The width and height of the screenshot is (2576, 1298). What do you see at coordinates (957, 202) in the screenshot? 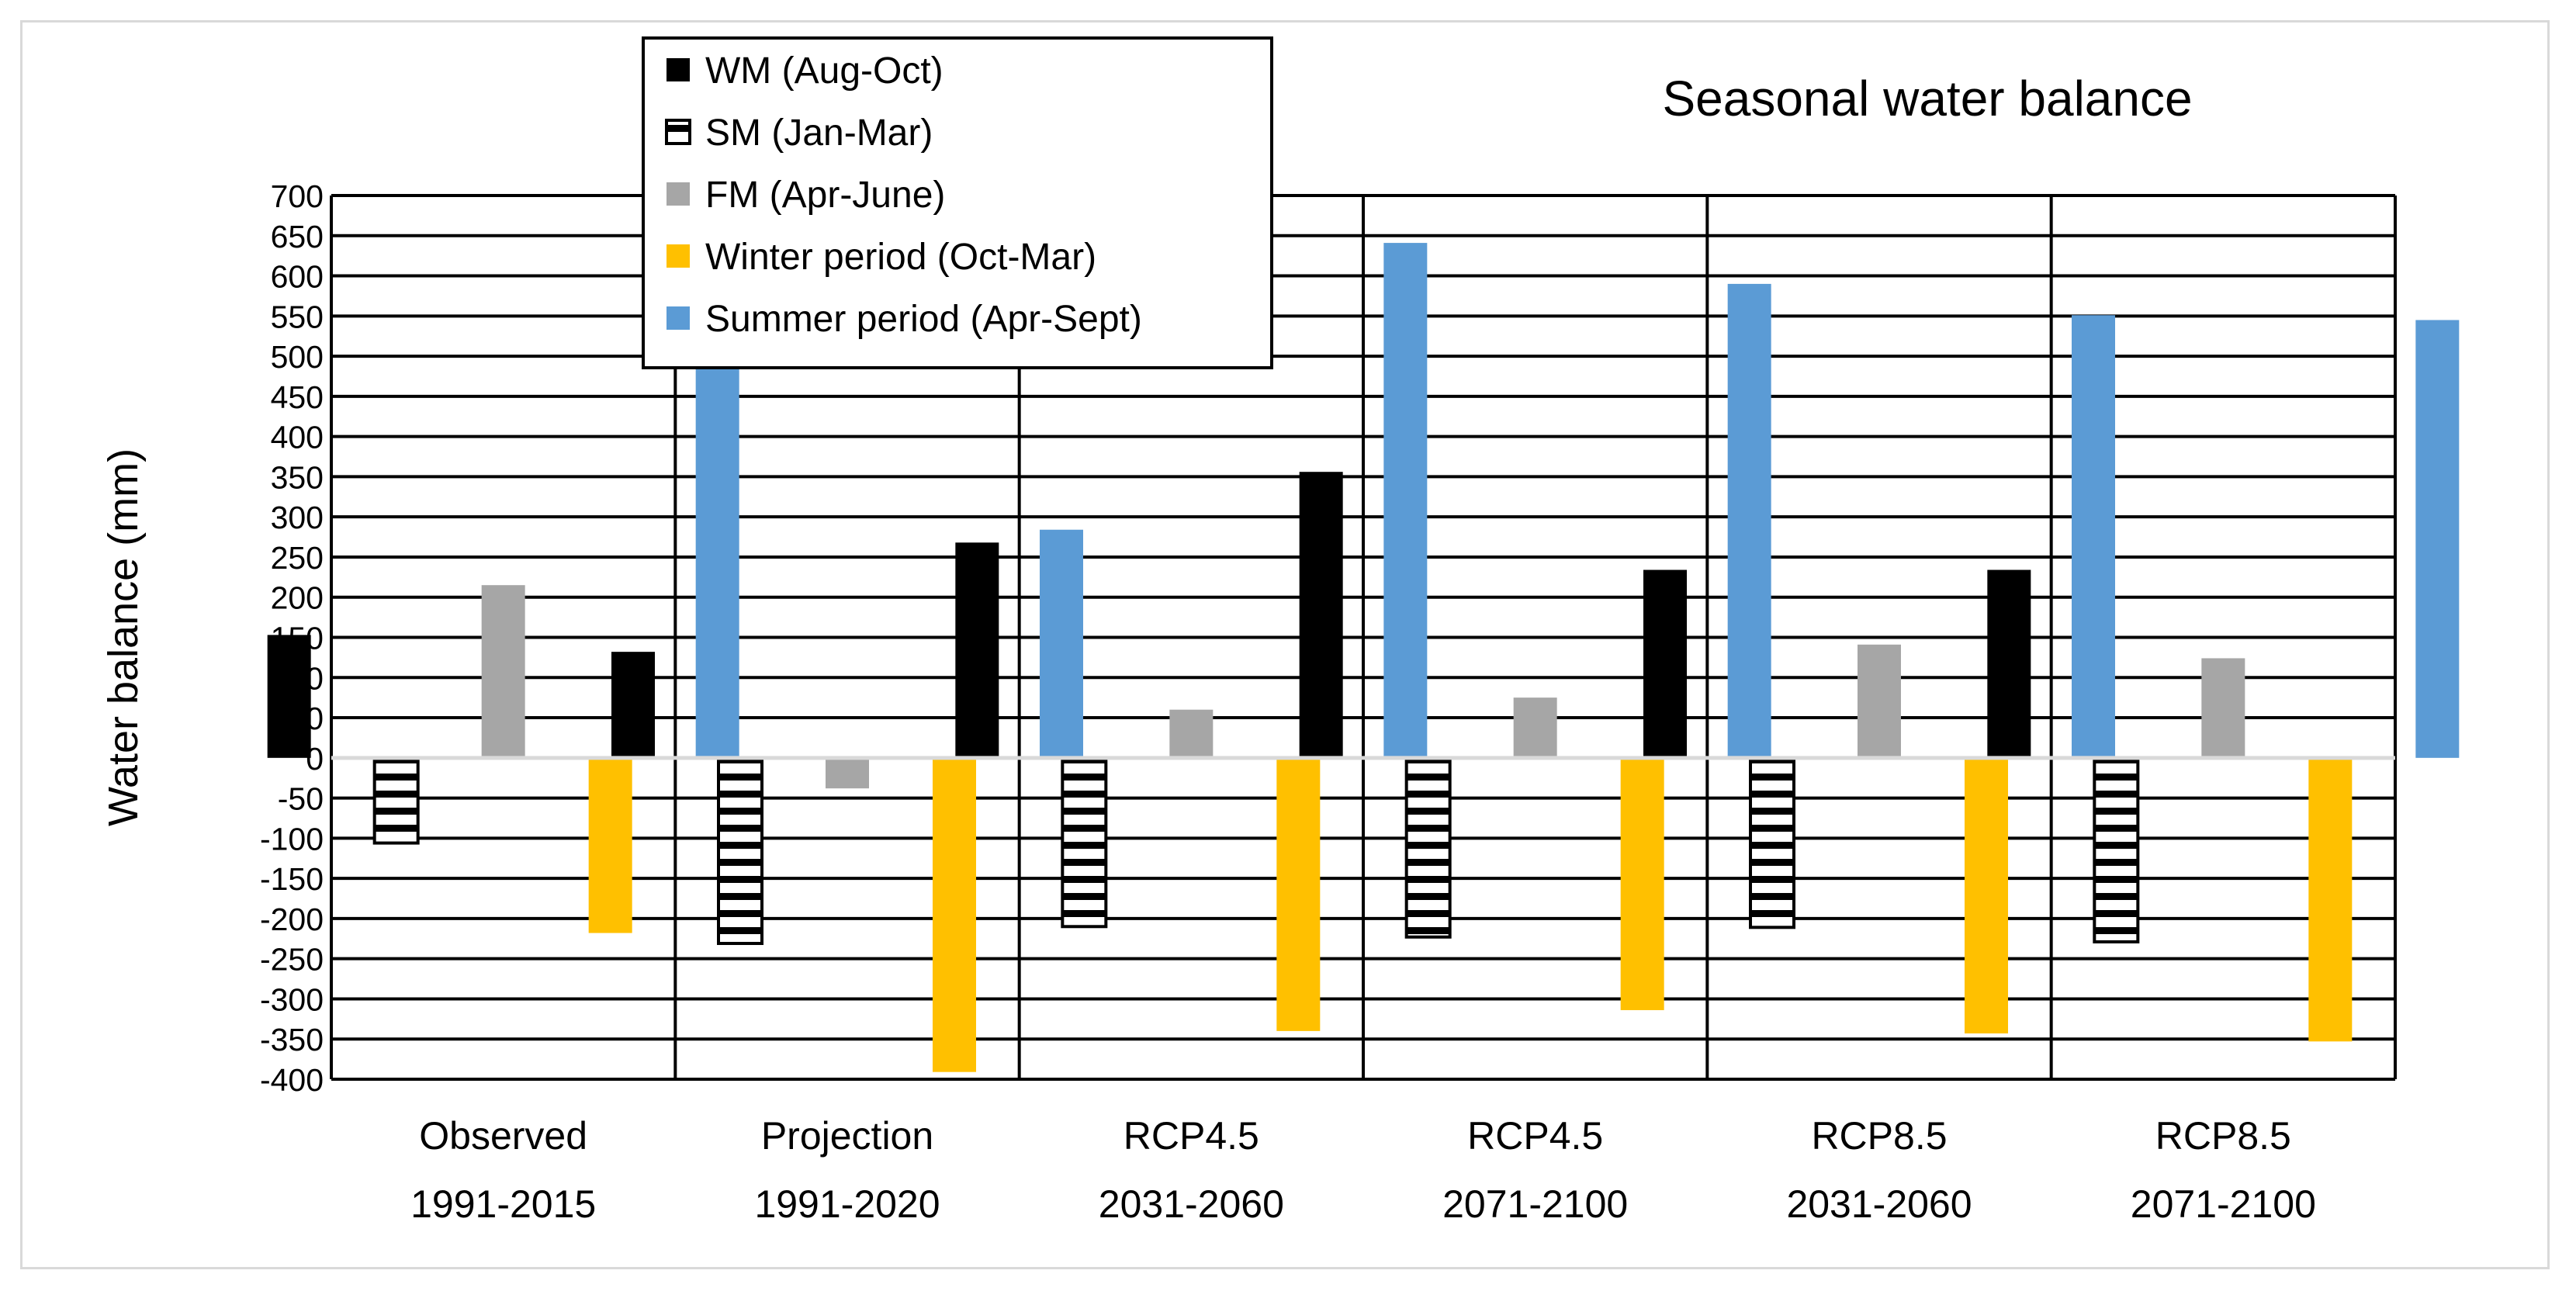
I see `legend-box` at bounding box center [957, 202].